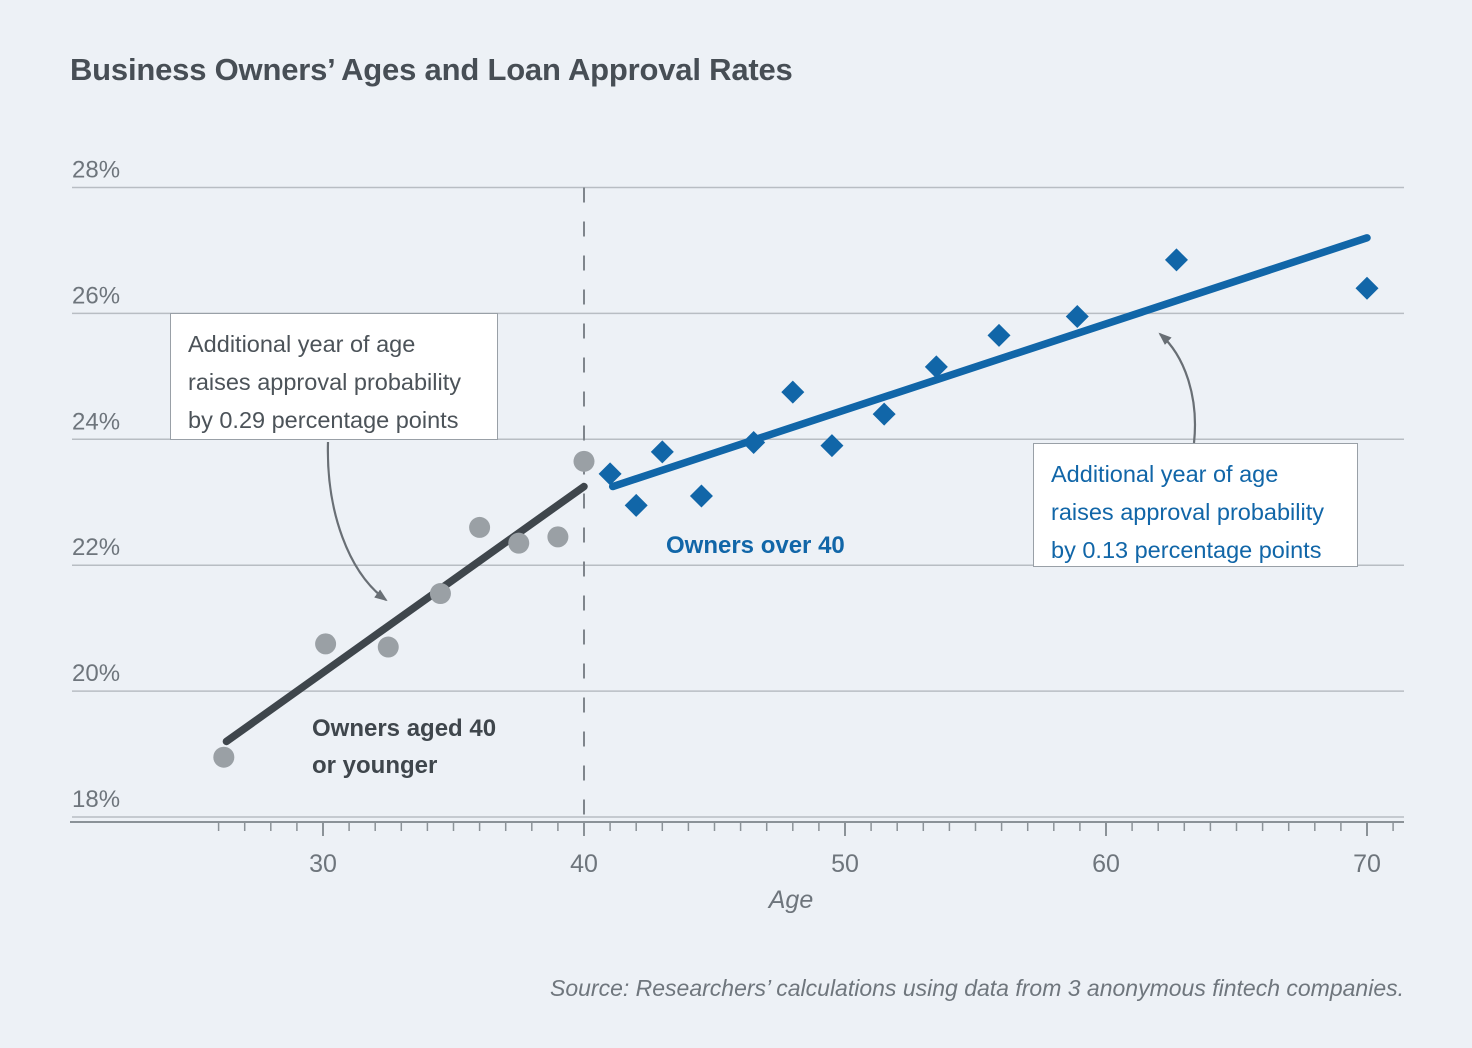 The image size is (1472, 1048). What do you see at coordinates (790, 900) in the screenshot?
I see `x-axis-title: Age` at bounding box center [790, 900].